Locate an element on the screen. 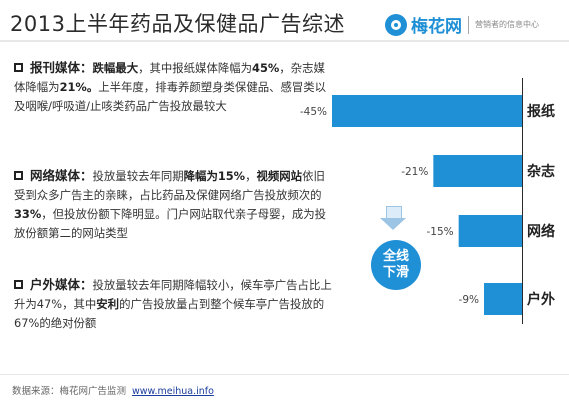 The width and height of the screenshot is (569, 408). category-label: 报纸 is located at coordinates (541, 111).